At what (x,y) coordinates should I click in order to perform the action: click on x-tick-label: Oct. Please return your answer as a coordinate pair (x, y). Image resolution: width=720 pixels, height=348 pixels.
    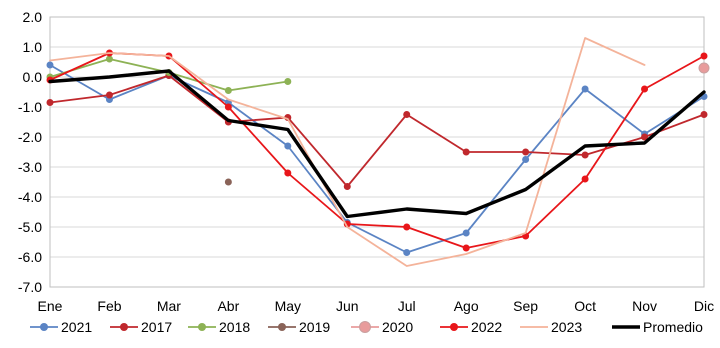
    Looking at the image, I should click on (585, 306).